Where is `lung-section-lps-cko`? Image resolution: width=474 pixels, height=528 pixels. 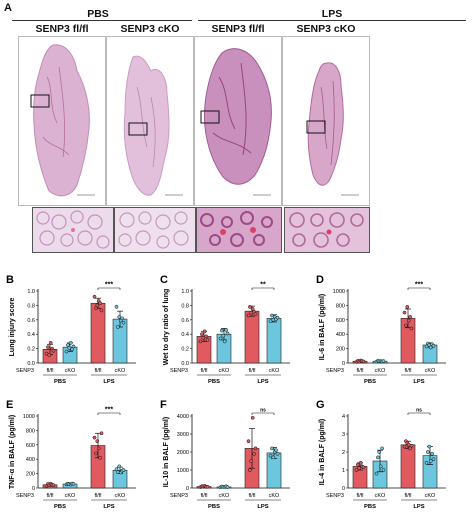 lung-section-lps-cko is located at coordinates (332, 129).